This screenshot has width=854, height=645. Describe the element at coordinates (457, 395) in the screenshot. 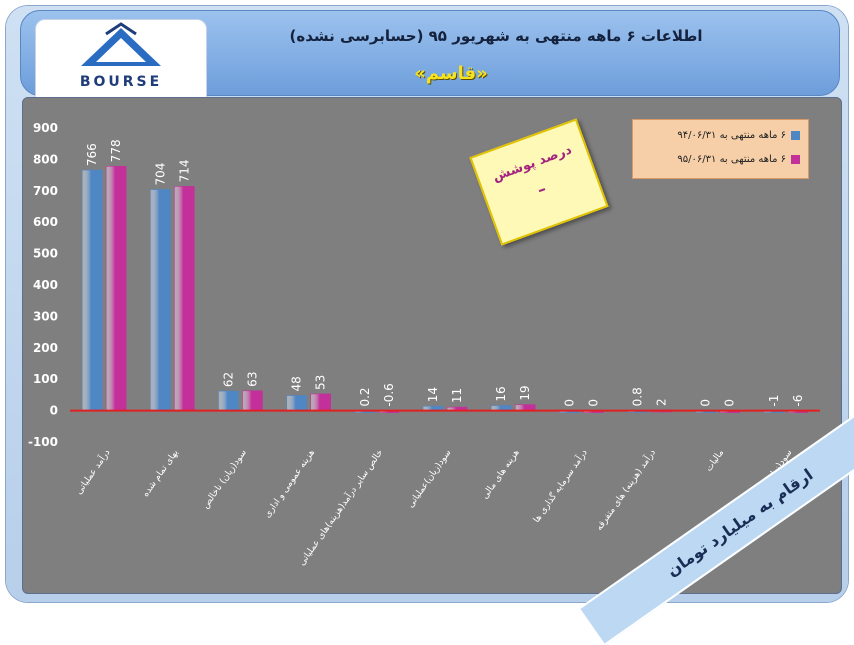

I see `data-label: 11` at that location.